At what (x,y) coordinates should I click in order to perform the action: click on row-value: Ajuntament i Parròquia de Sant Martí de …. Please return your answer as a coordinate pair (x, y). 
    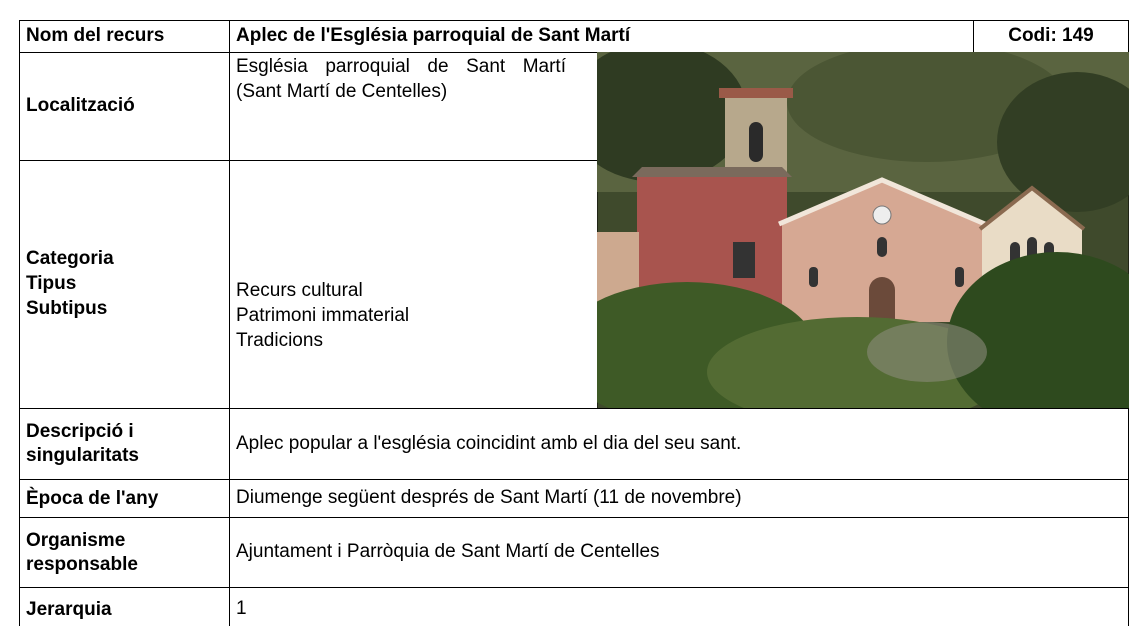
    Looking at the image, I should click on (679, 552).